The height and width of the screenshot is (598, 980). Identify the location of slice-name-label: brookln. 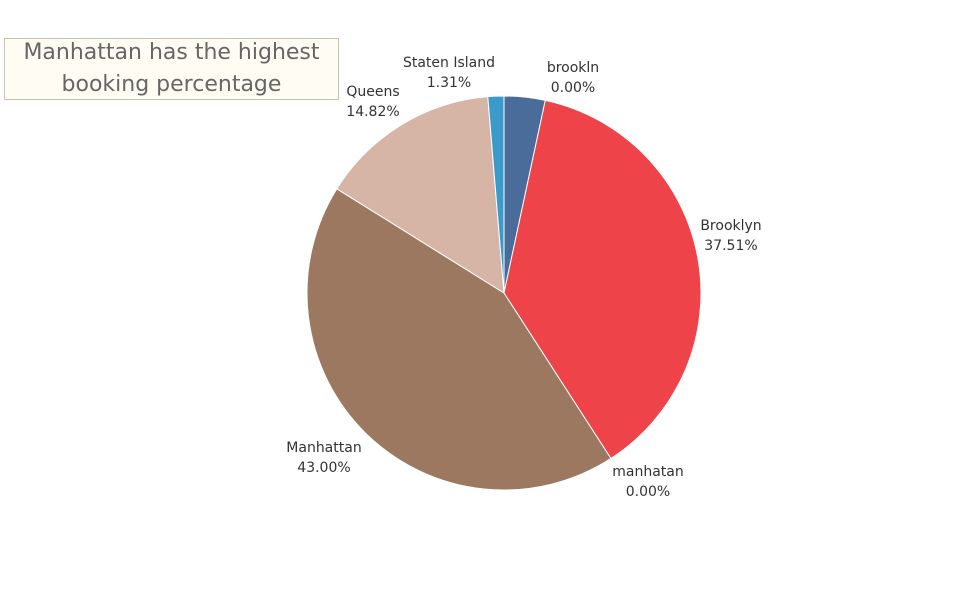
(573, 68).